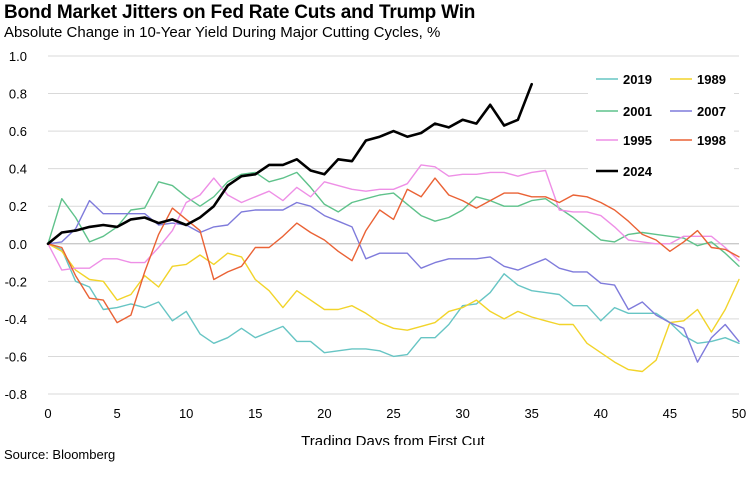  What do you see at coordinates (255, 413) in the screenshot?
I see `x-tick-label: 15` at bounding box center [255, 413].